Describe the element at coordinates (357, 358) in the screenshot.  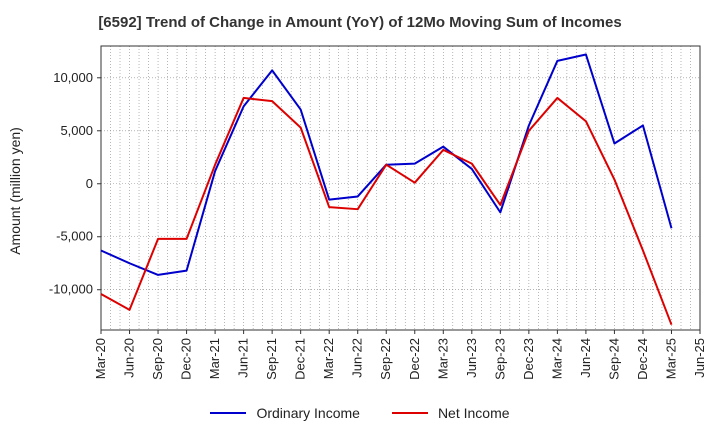
I see `x-tick-label: Jun-22` at that location.